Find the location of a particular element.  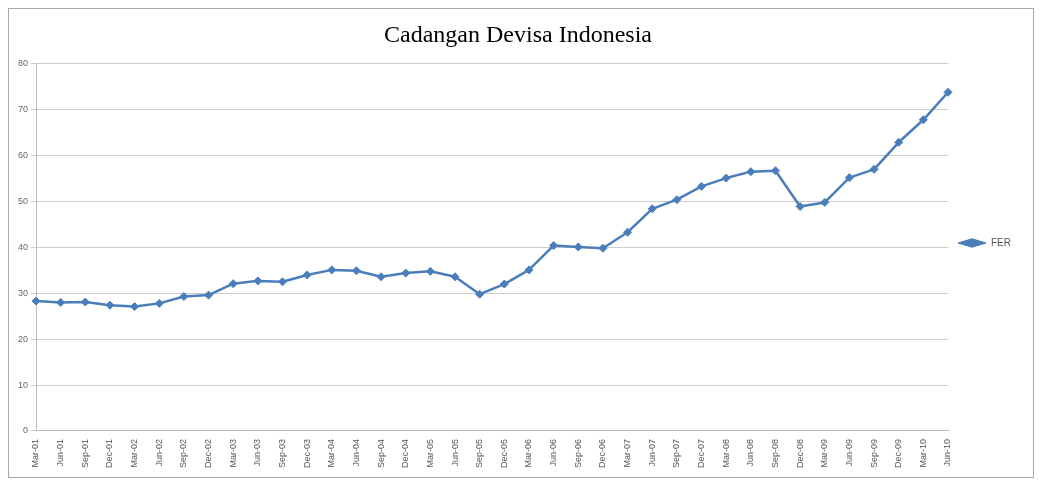

x-tick-label: Mar-03 is located at coordinates (232, 453).